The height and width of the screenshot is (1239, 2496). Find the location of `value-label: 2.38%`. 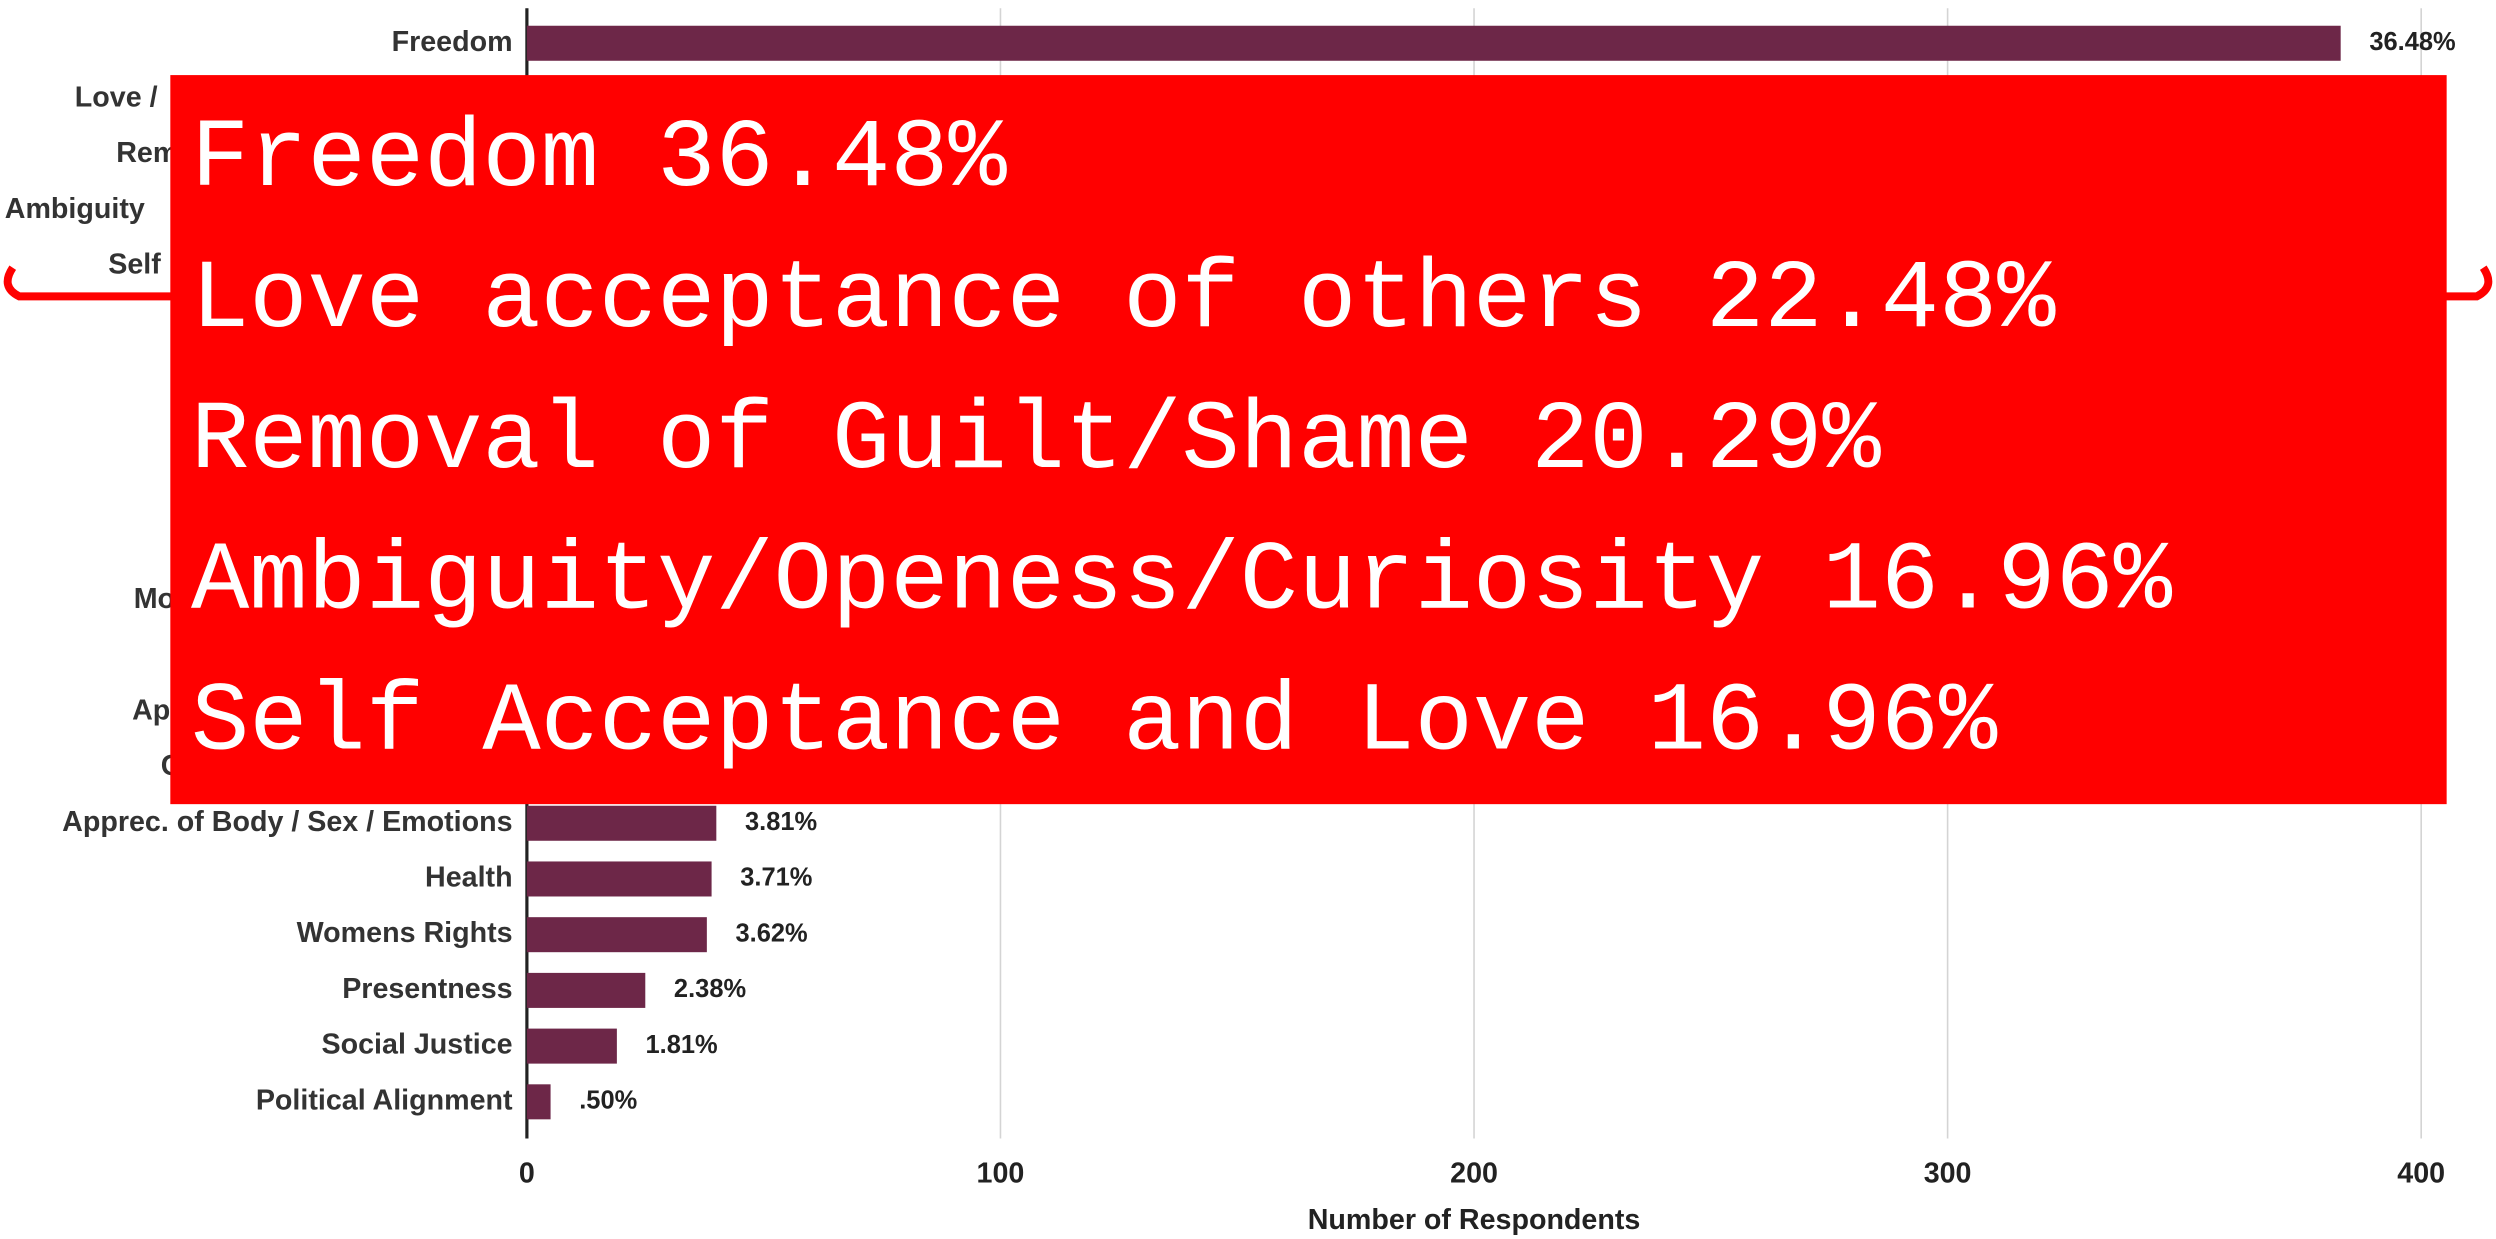

value-label: 2.38% is located at coordinates (710, 989).